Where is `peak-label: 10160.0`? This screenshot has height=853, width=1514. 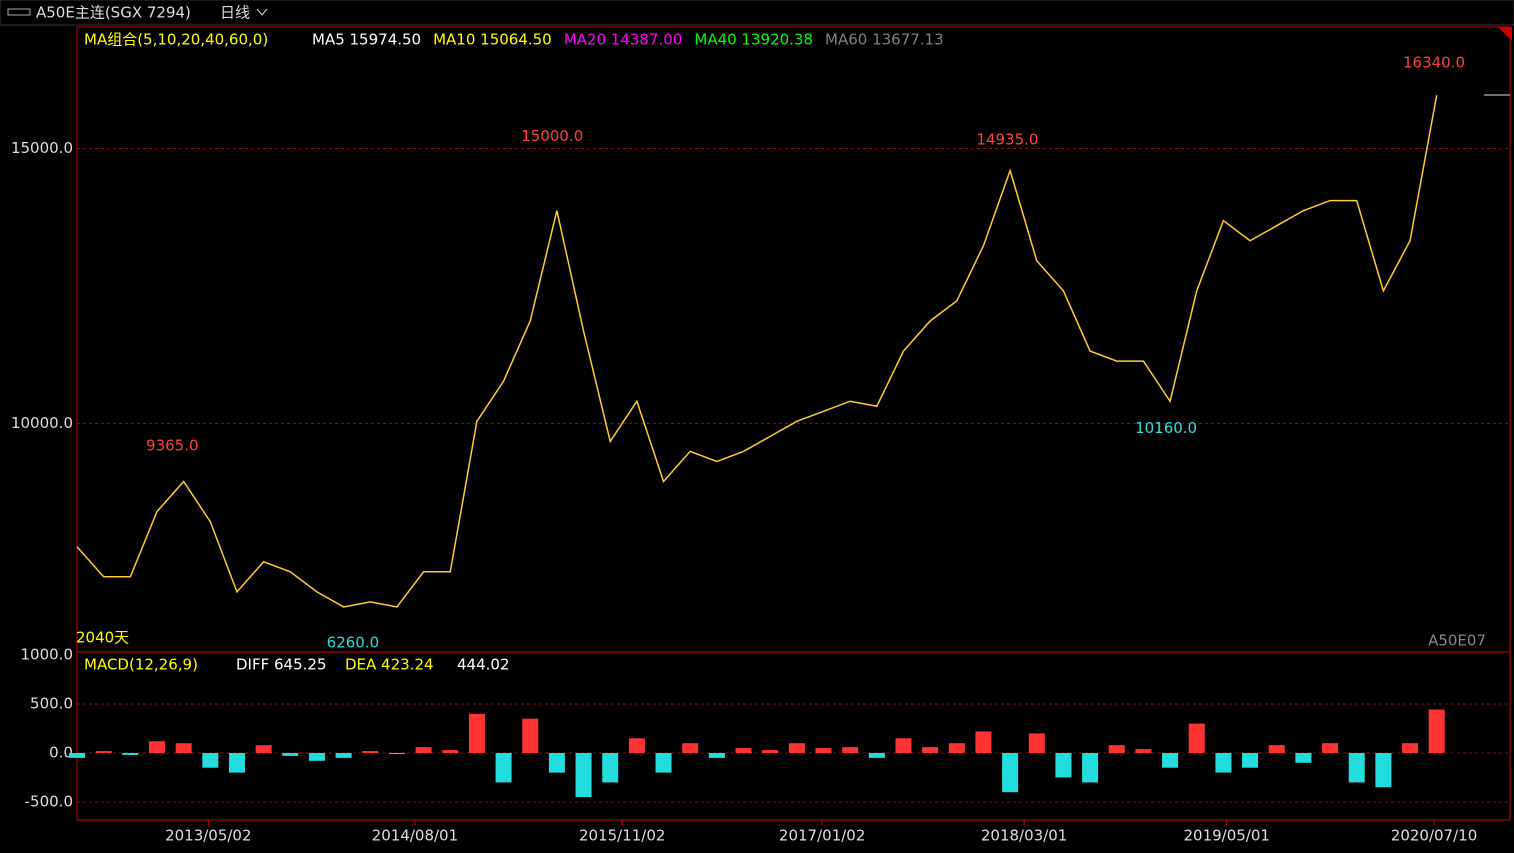
peak-label: 10160.0 is located at coordinates (1166, 428).